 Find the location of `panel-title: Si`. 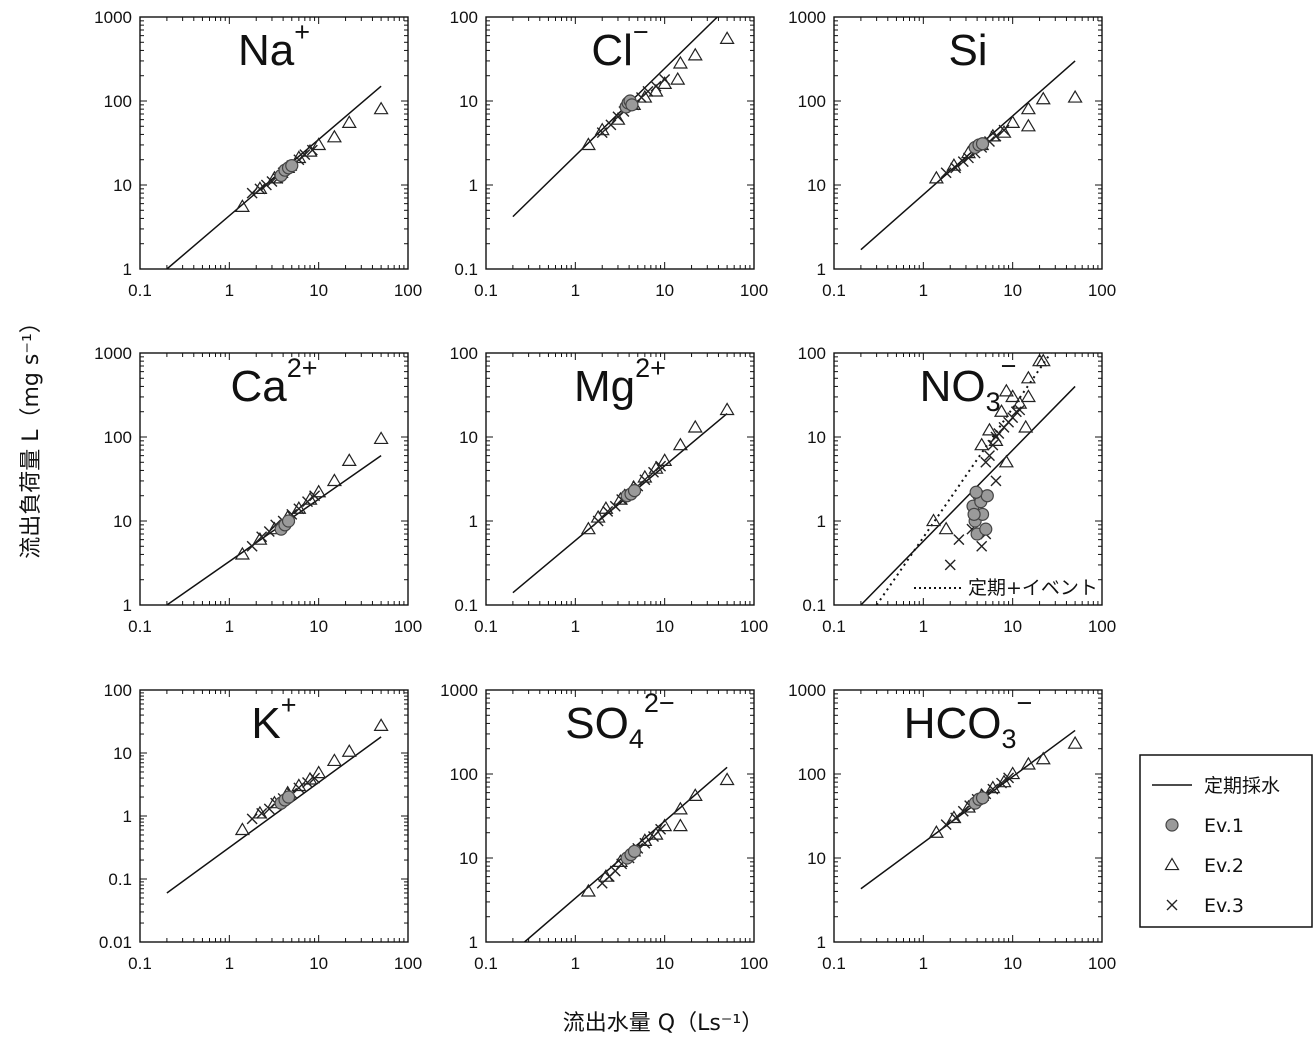

panel-title: Si is located at coordinates (967, 50).